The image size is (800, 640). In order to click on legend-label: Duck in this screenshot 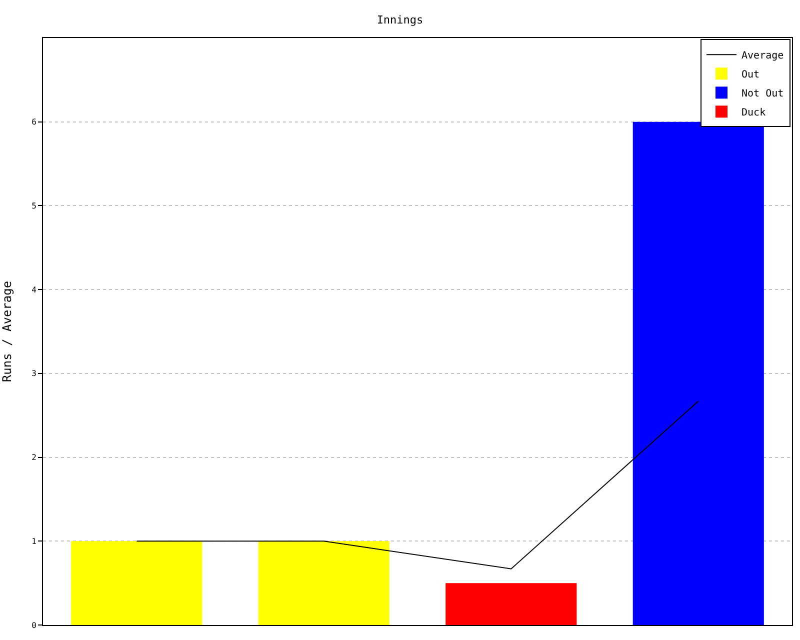, I will do `click(754, 113)`.